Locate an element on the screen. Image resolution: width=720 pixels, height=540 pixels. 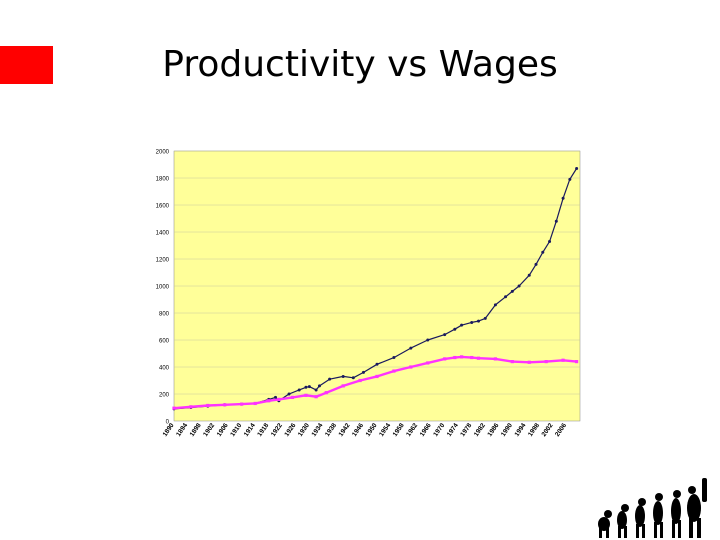
y-tick-label: 1800 is located at coordinates (163, 180).